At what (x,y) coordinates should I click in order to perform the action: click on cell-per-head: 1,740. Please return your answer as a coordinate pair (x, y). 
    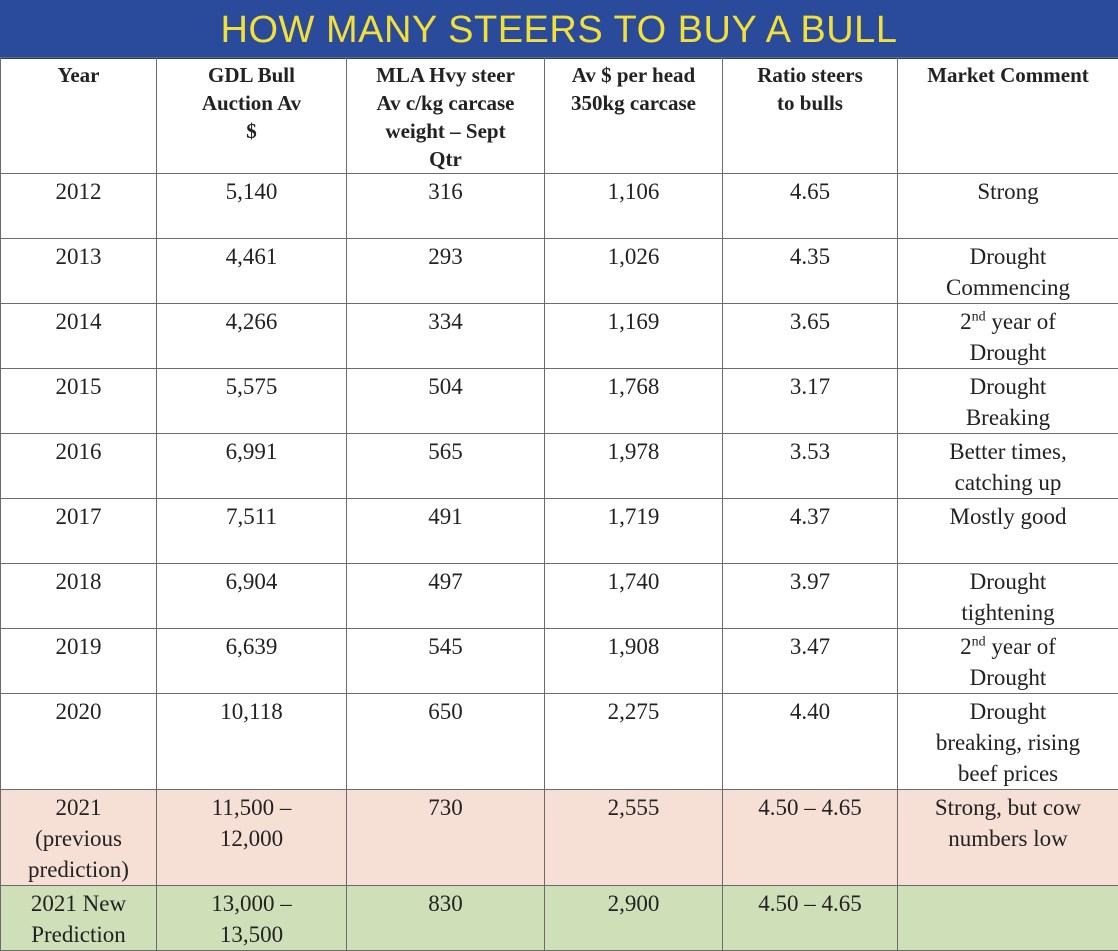
    Looking at the image, I should click on (634, 596).